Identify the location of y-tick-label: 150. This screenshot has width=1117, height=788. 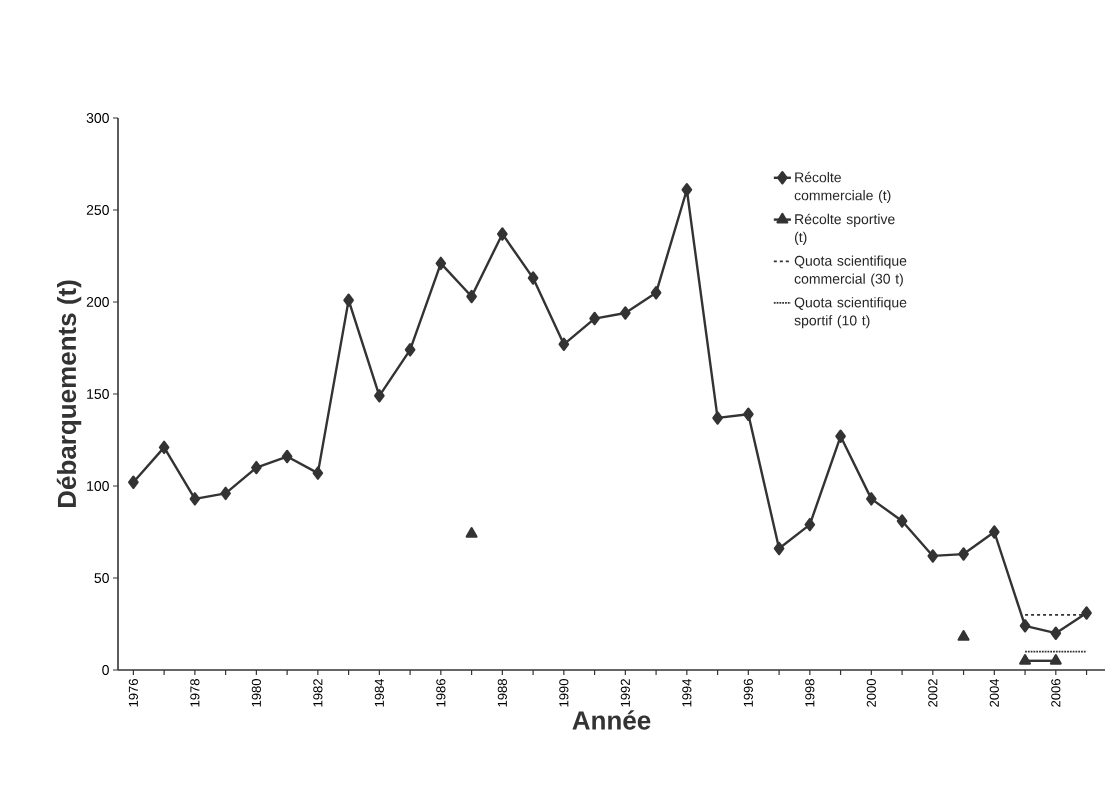
(98, 394).